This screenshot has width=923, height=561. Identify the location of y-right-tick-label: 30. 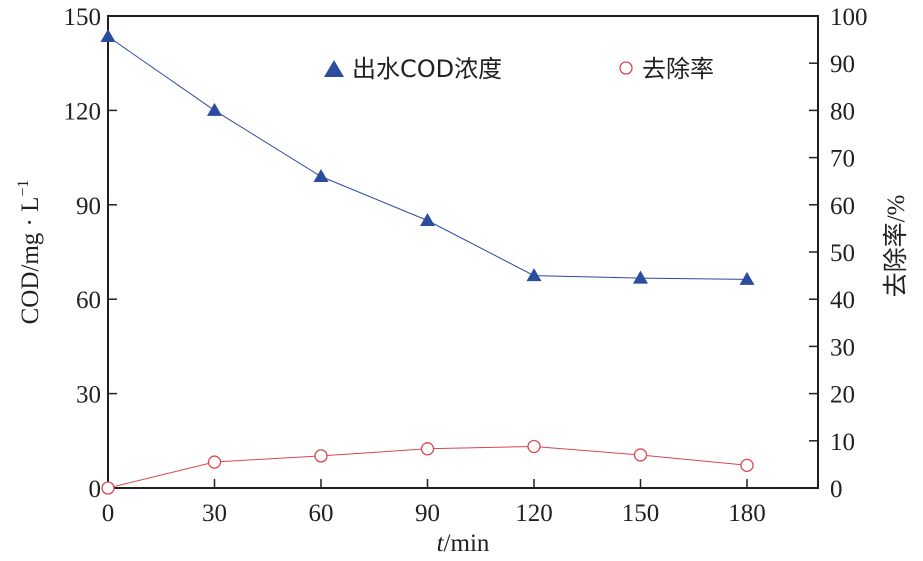
(842, 347).